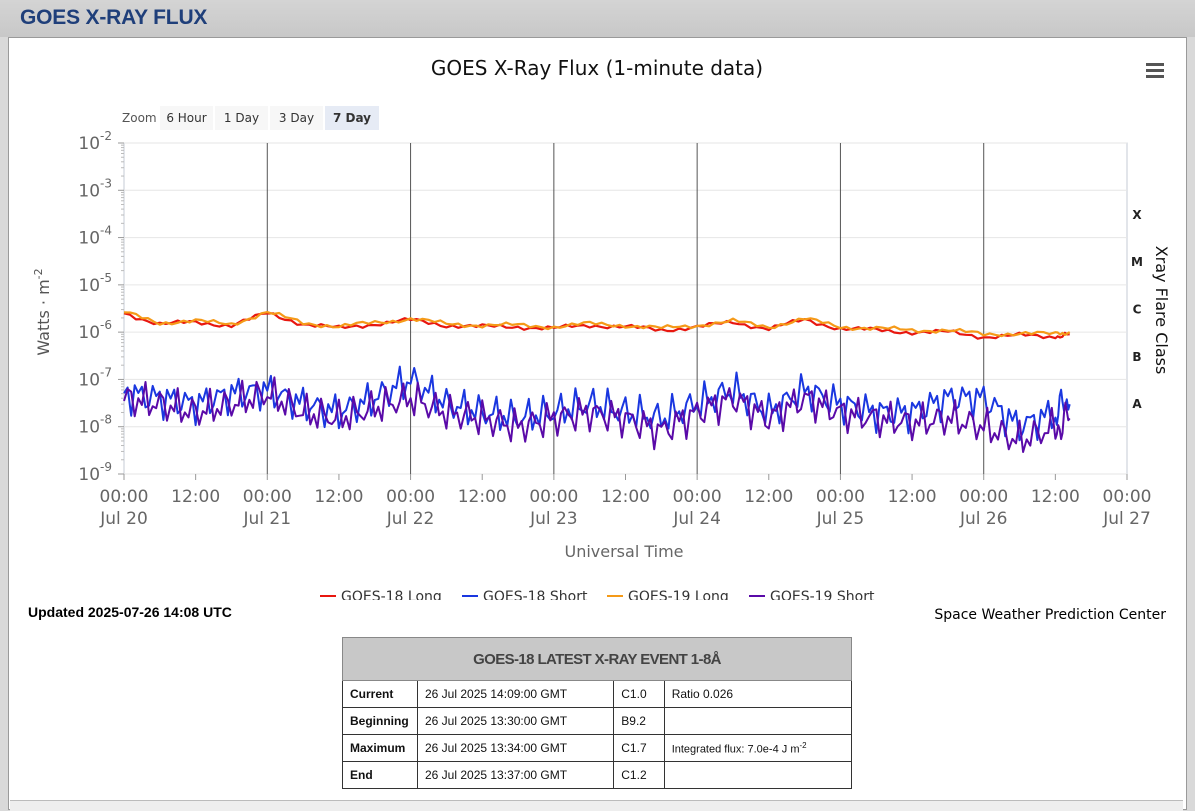 The image size is (1195, 811). Describe the element at coordinates (1137, 262) in the screenshot. I see `flare-class-m: M` at that location.